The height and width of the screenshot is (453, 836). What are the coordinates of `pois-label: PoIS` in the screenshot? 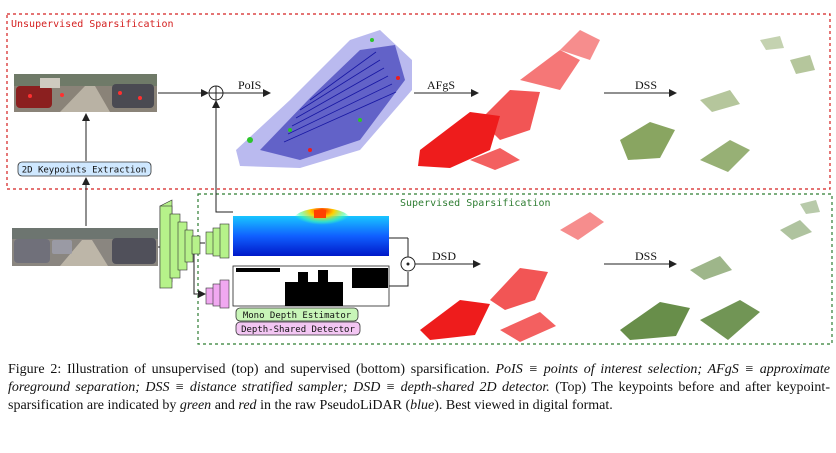 It's located at (249, 85).